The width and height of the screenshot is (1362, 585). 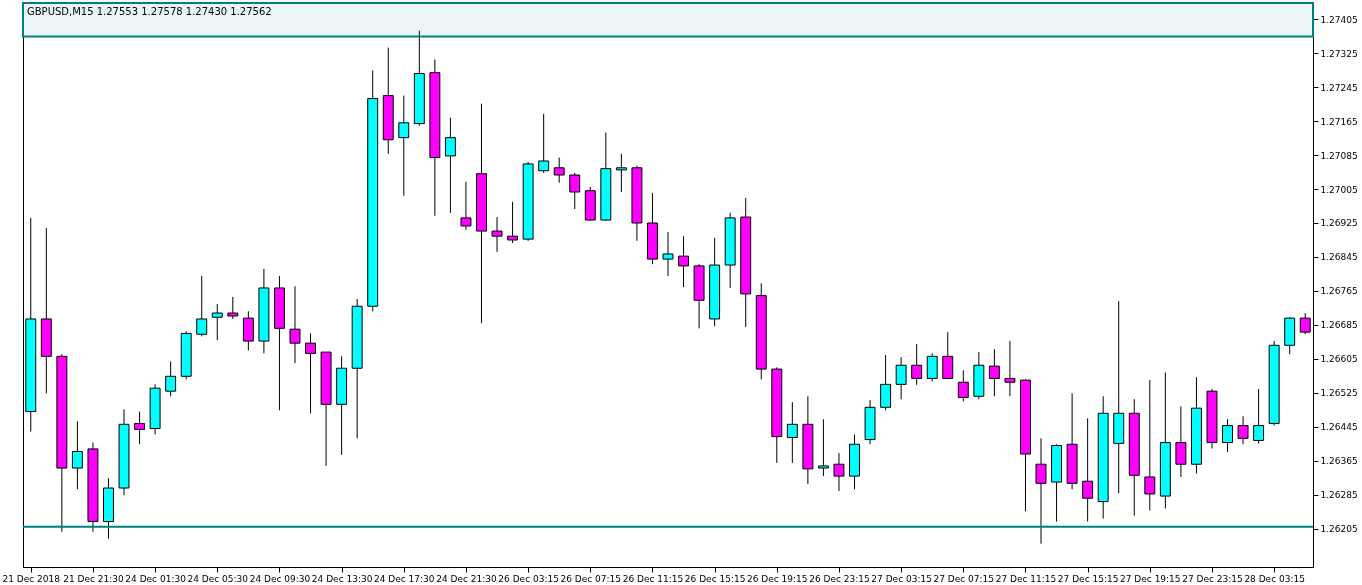 I want to click on x-tick-label: 21 Dec 2018, so click(x=31, y=578).